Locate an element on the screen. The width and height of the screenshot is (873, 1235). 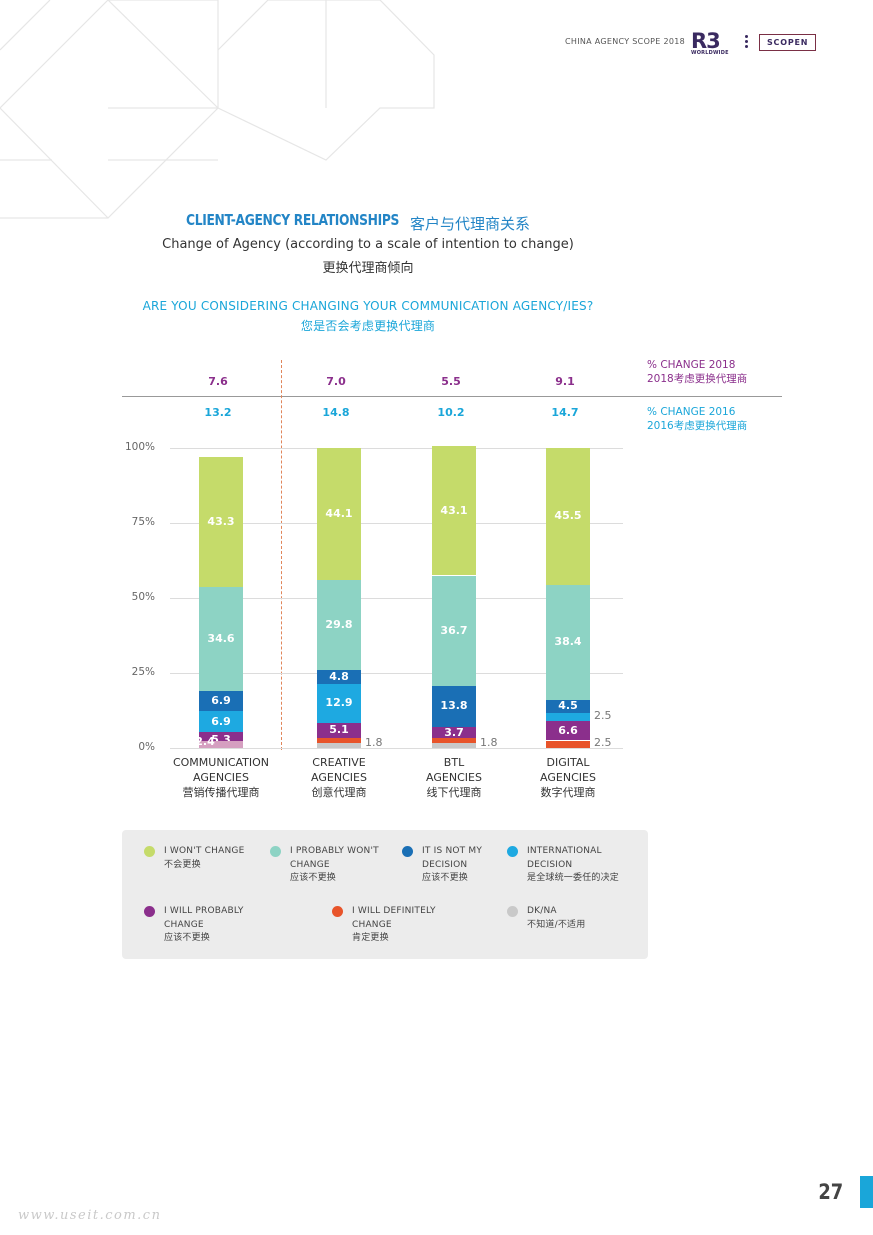
r3-logo: R3 WORLDWIDE is located at coordinates (710, 43).